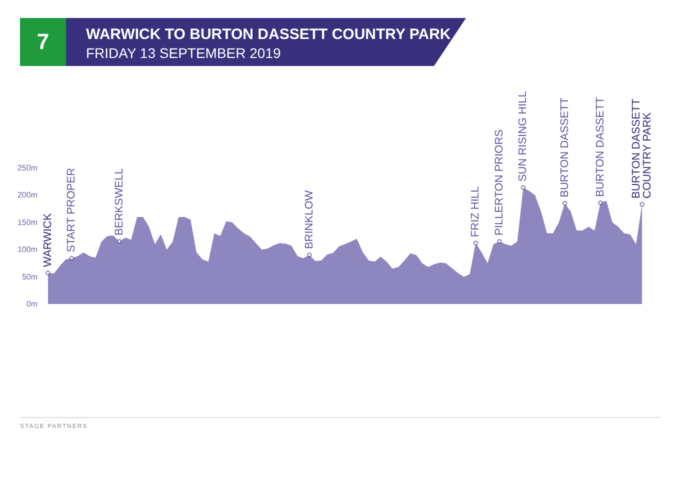  What do you see at coordinates (27, 249) in the screenshot?
I see `y-tick-label: 100m` at bounding box center [27, 249].